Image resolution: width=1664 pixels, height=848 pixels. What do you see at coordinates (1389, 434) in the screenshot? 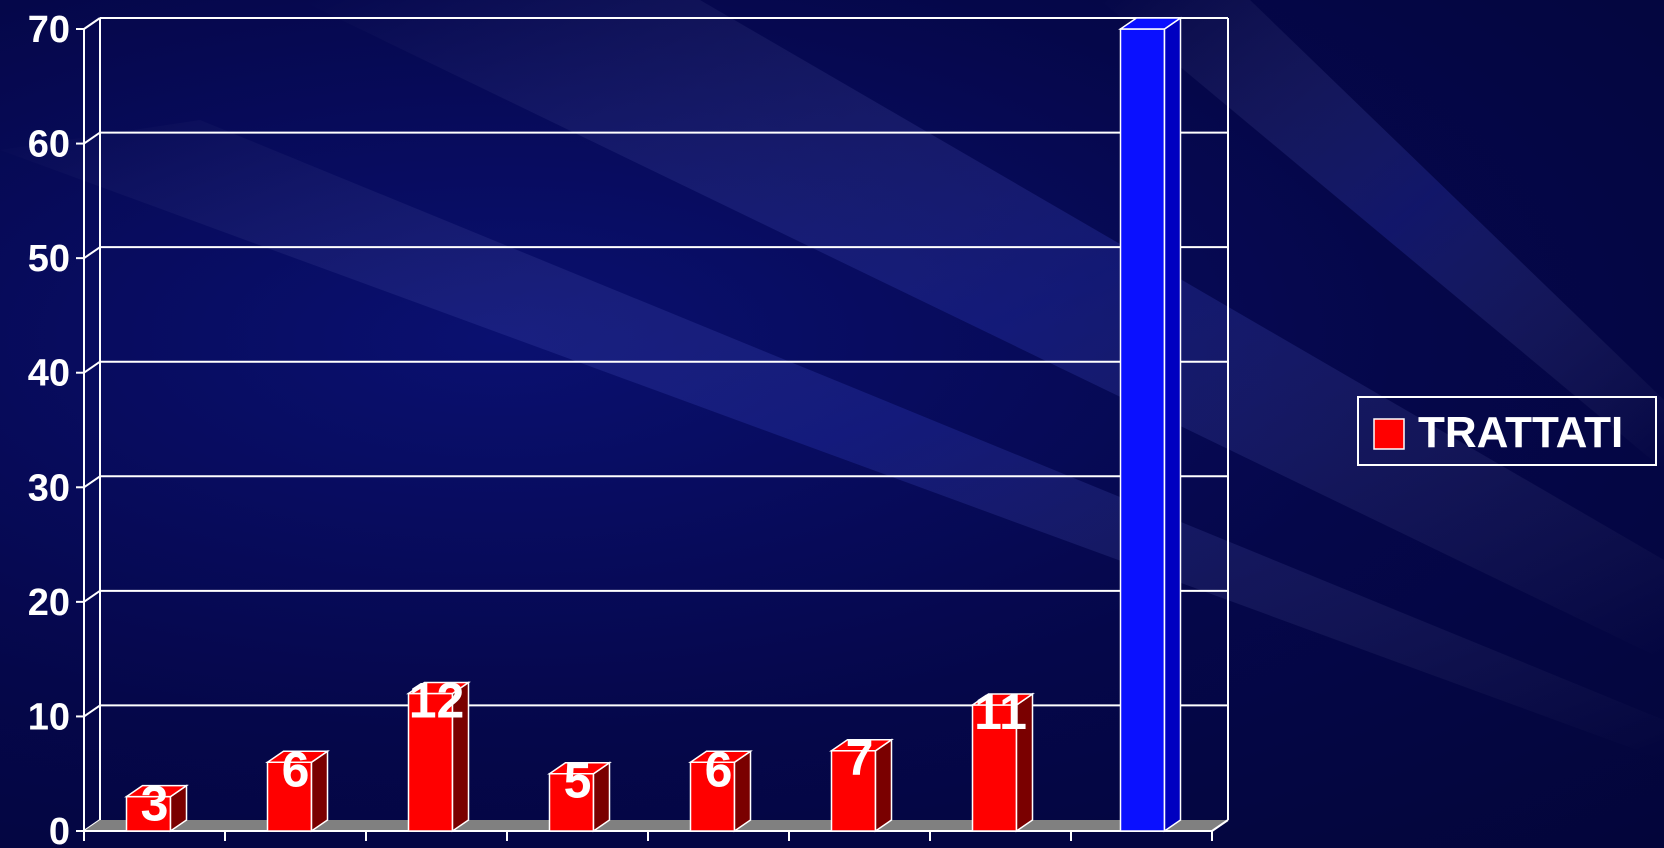
I see `legend-swatch` at bounding box center [1389, 434].